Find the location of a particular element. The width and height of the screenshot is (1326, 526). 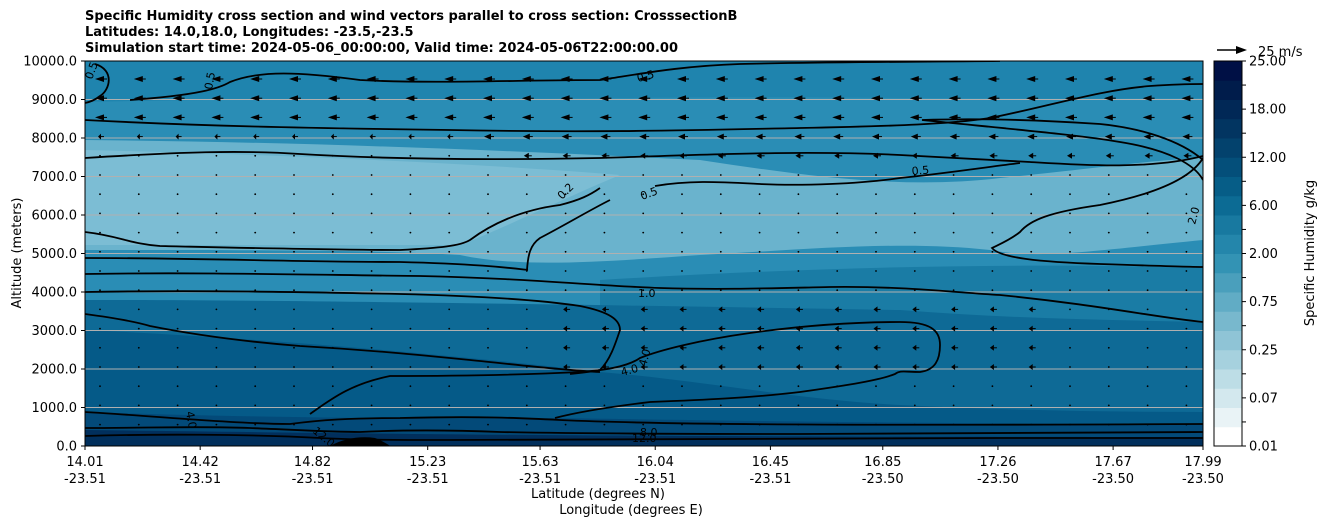

quiver-key-arrow-head is located at coordinates (1241, 50).